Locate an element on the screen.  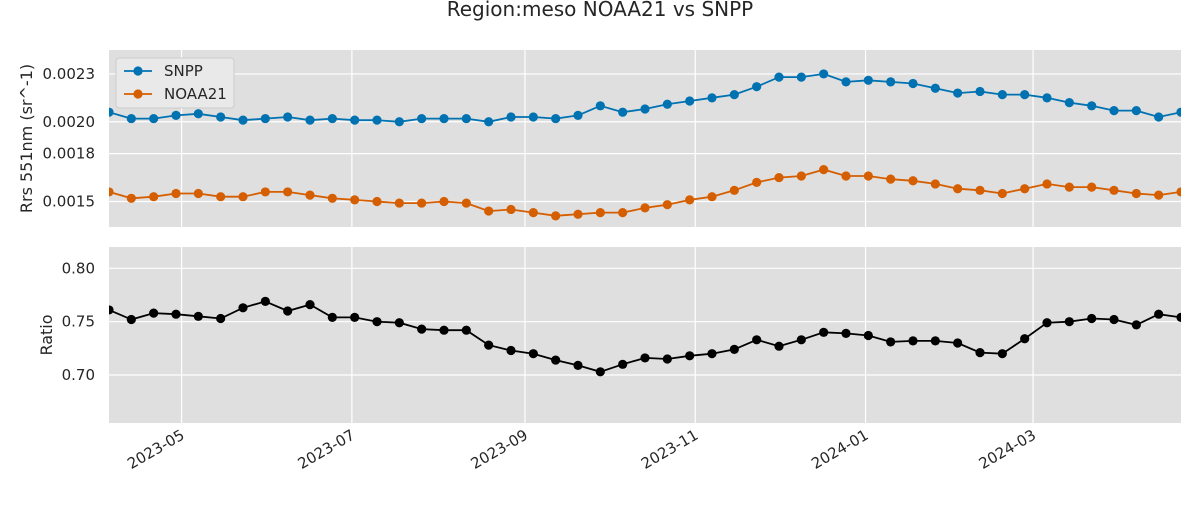
chart-title: Region:meso NOAA21 vs SNPP is located at coordinates (600, 10).